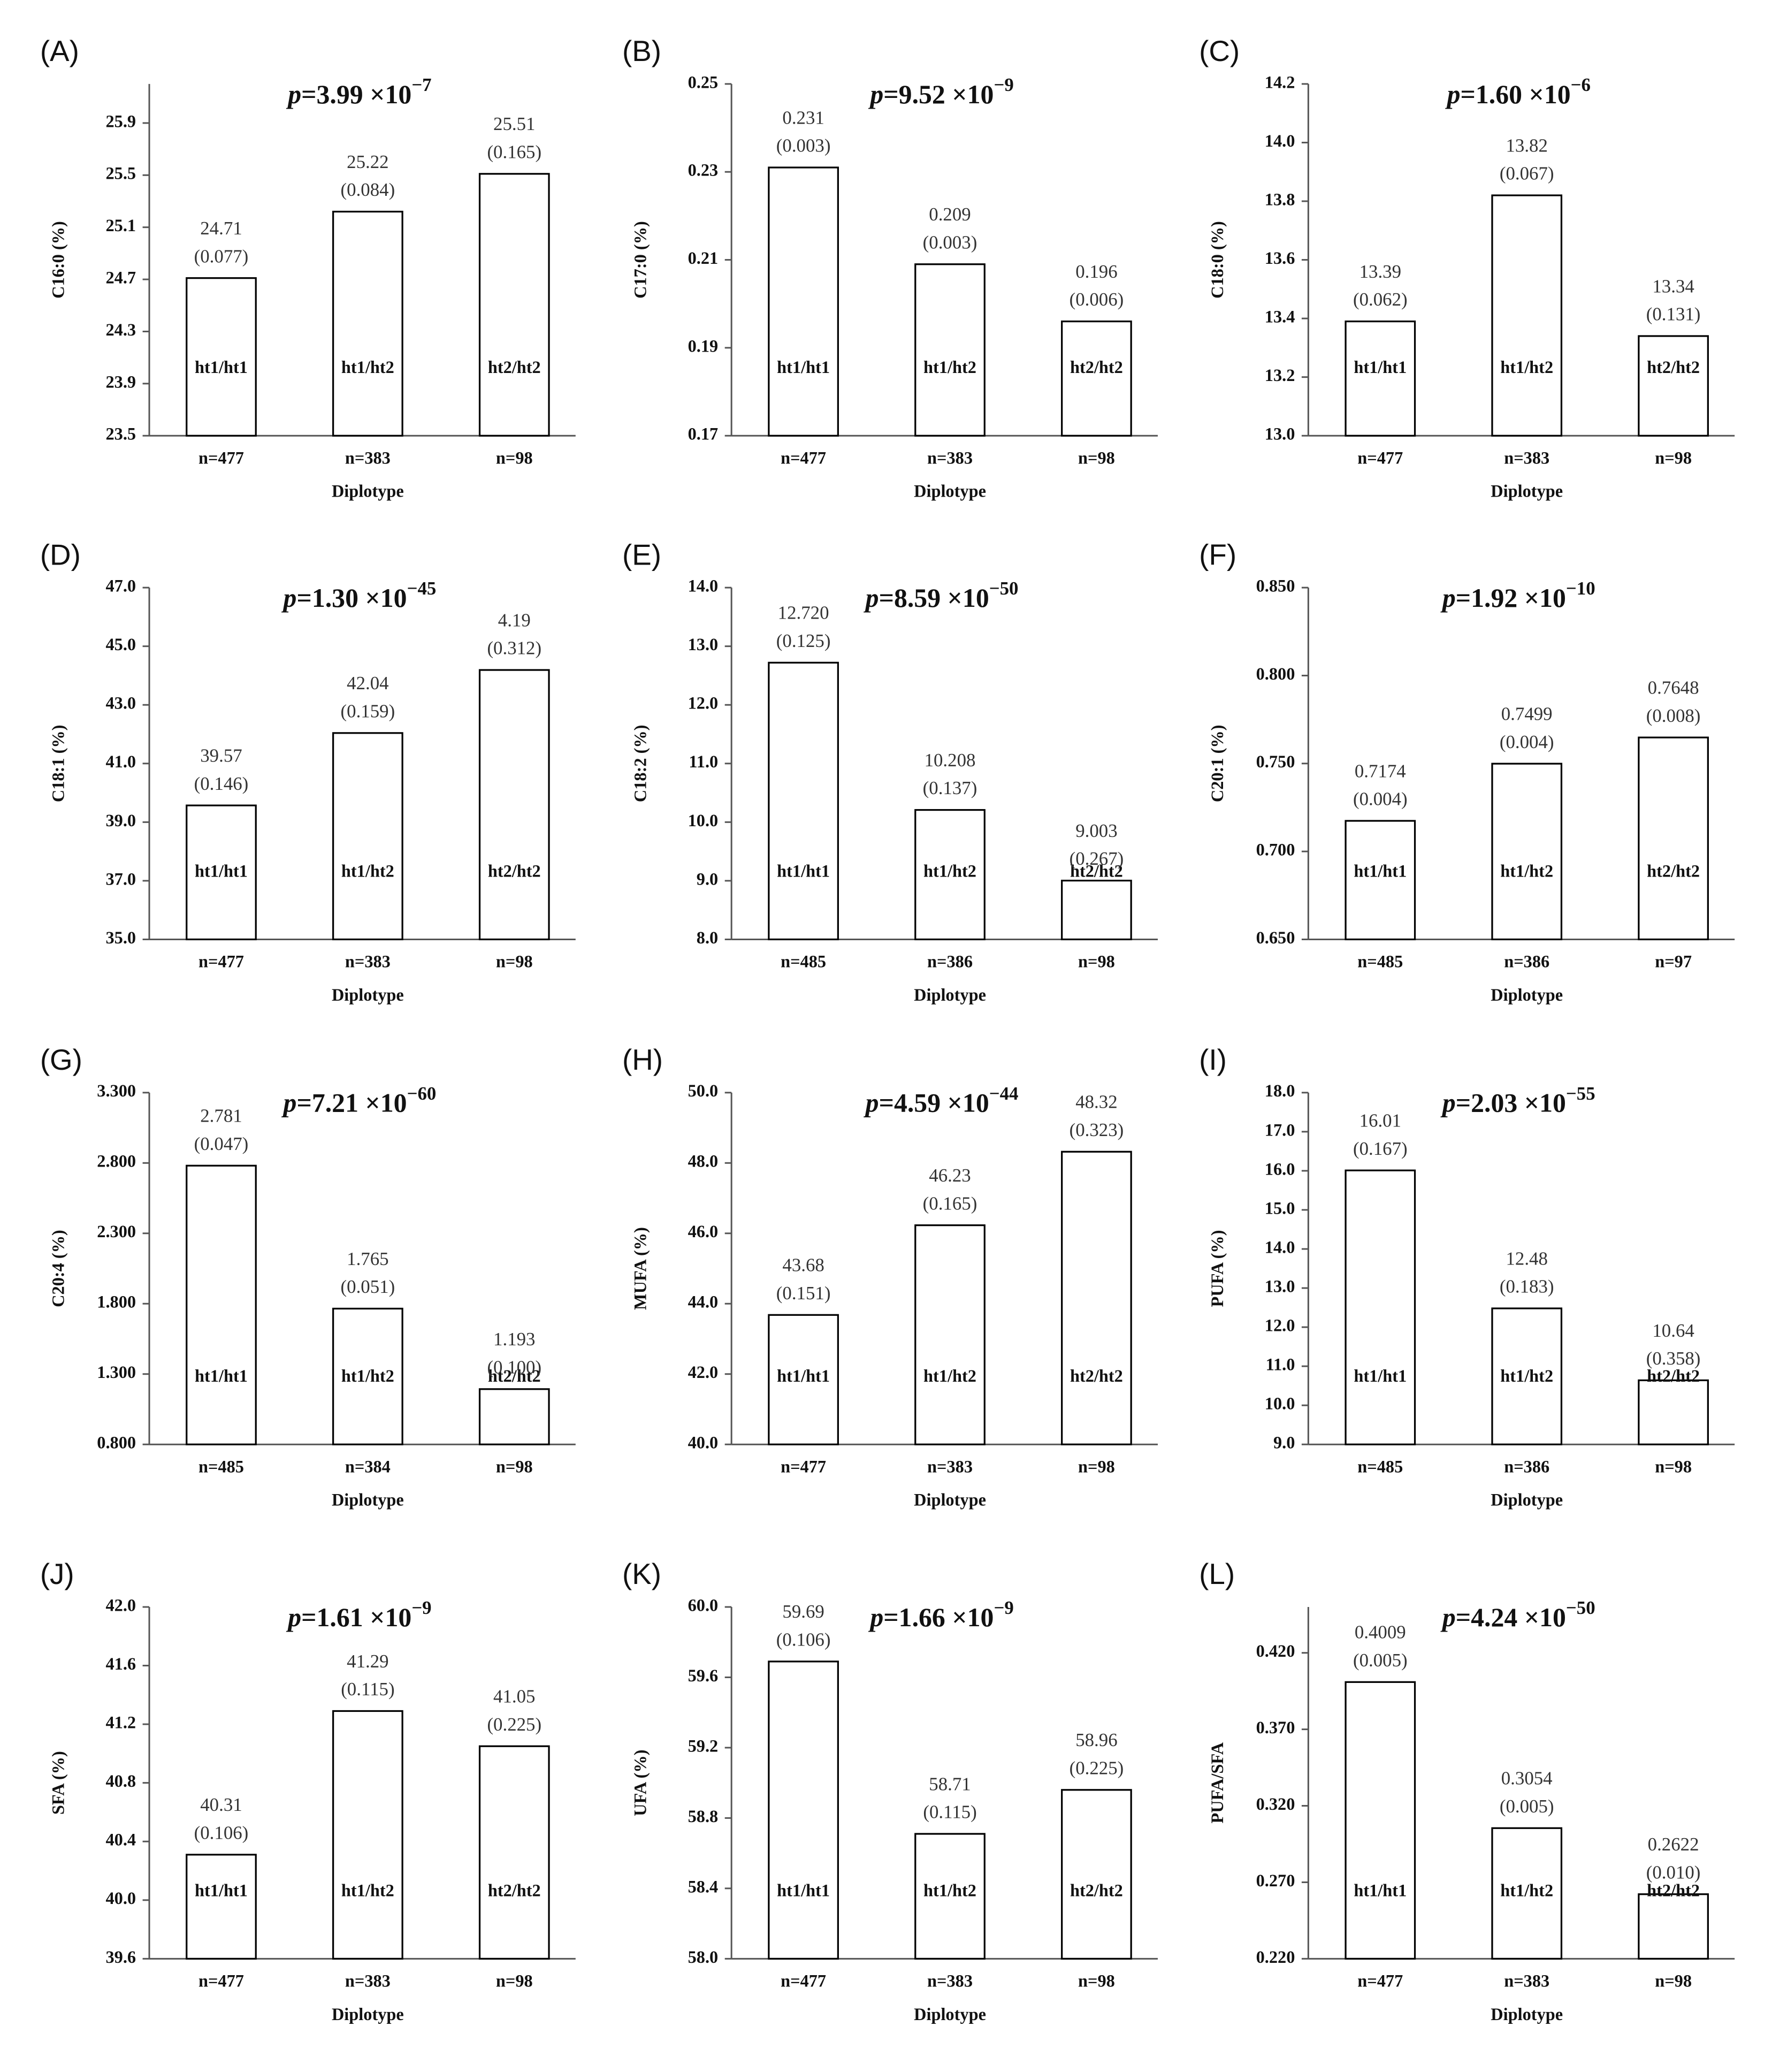 Image resolution: width=1772 pixels, height=2072 pixels. I want to click on se-label: (0.151), so click(803, 1293).